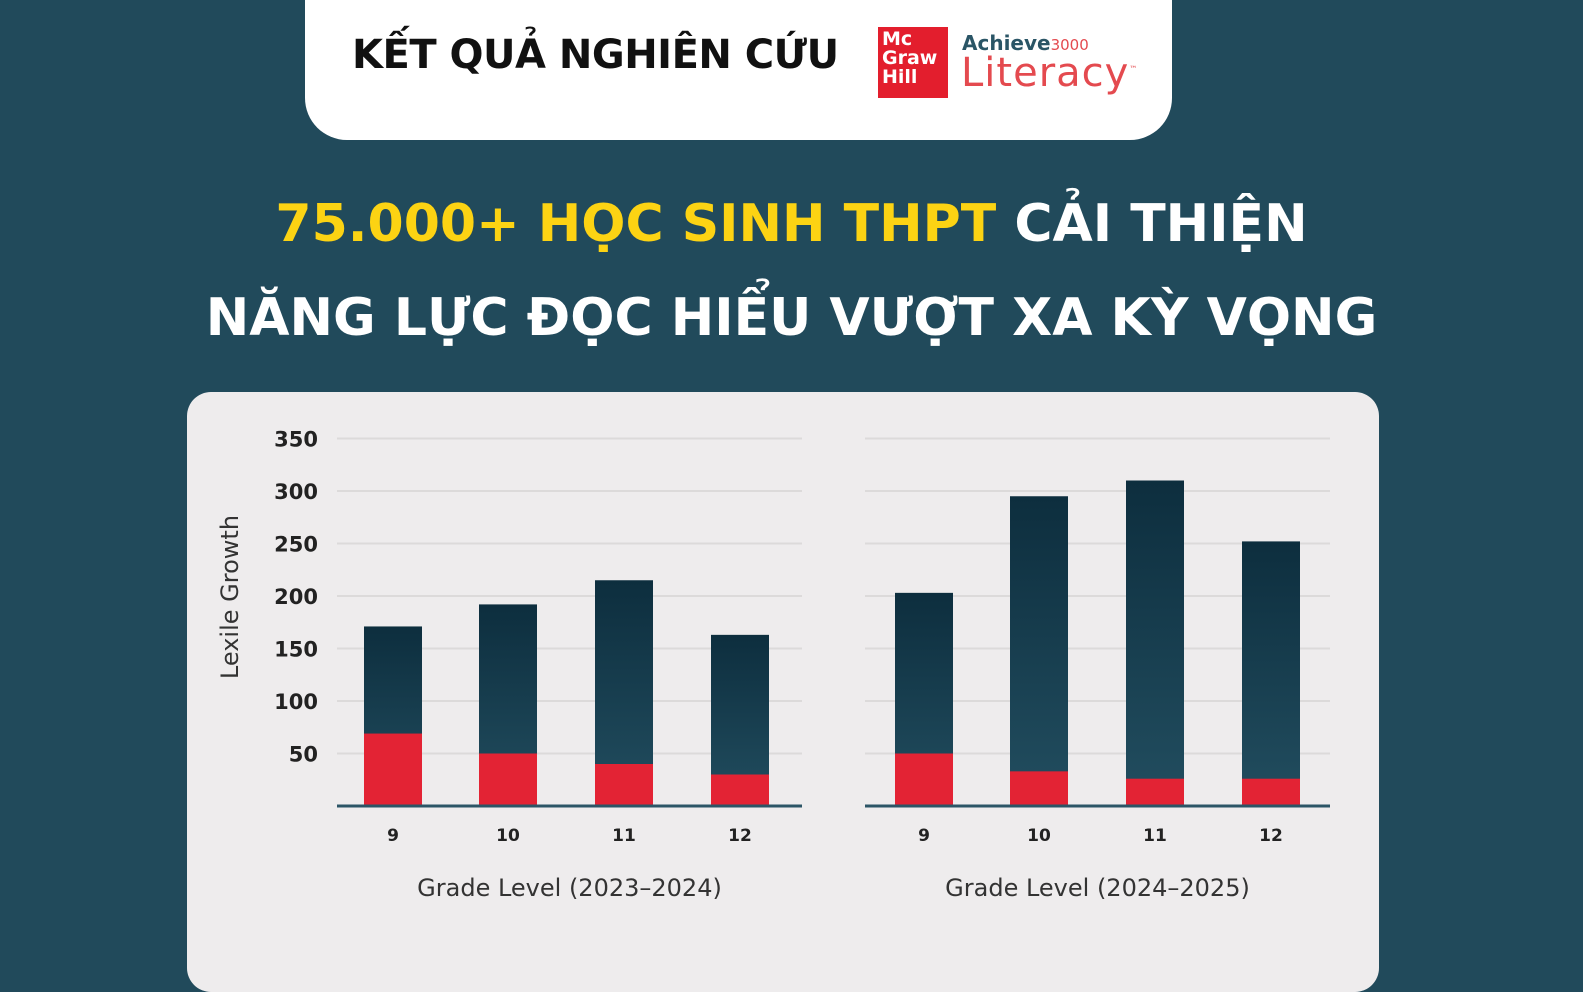 The height and width of the screenshot is (992, 1583). Describe the element at coordinates (636, 224) in the screenshot. I see `headline-highlight: 75.000+ HỌC SINH THPT` at that location.